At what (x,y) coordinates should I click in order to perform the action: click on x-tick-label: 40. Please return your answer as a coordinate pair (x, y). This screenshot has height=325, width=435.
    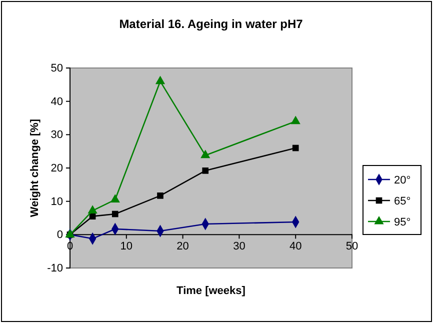
    Looking at the image, I should click on (295, 246).